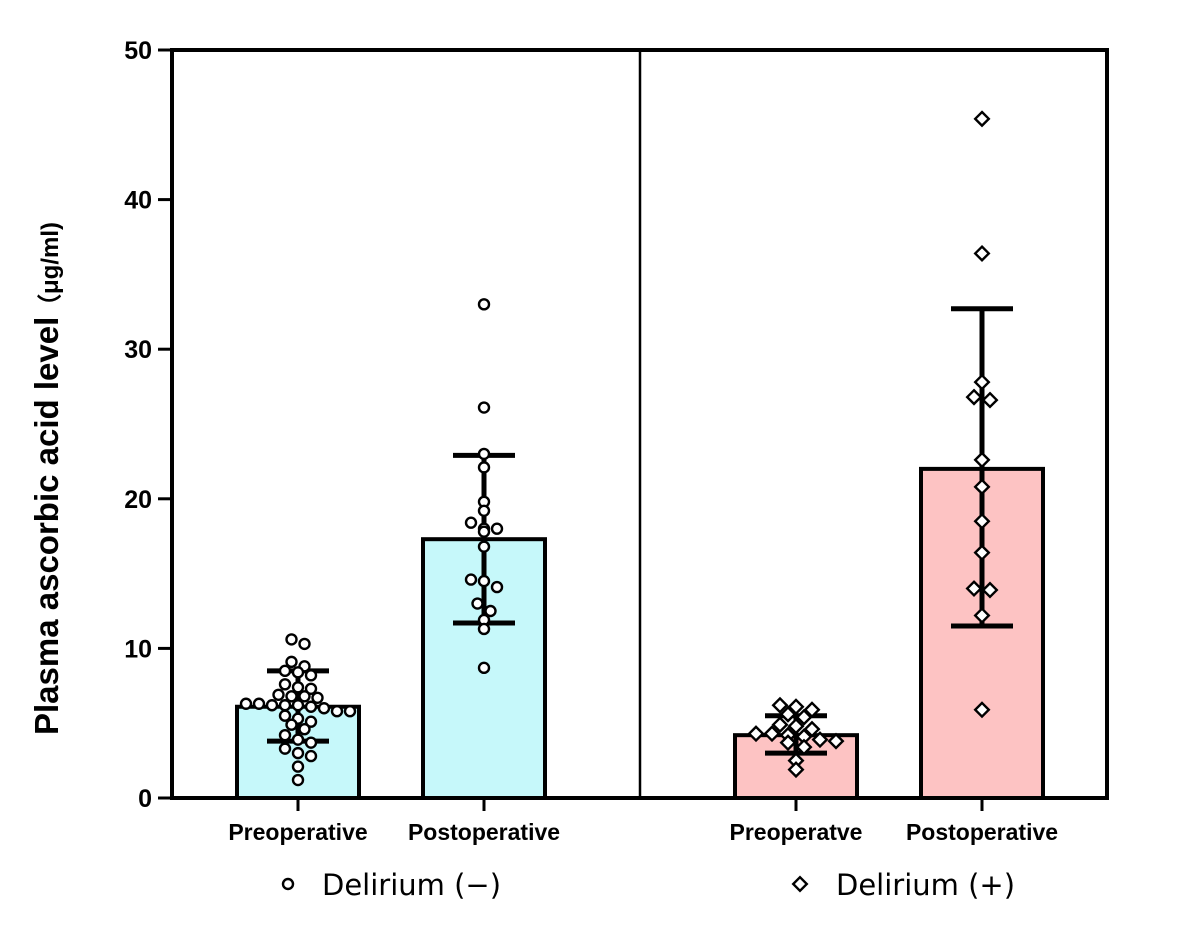 The width and height of the screenshot is (1200, 926). I want to click on y-axis-unit: （μg/ml), so click(50, 270).